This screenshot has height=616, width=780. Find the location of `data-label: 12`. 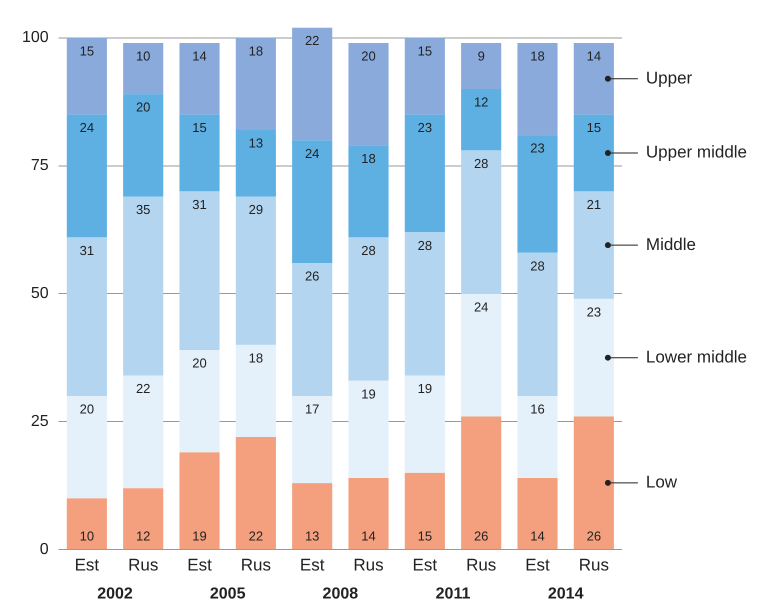

data-label: 12 is located at coordinates (481, 102).